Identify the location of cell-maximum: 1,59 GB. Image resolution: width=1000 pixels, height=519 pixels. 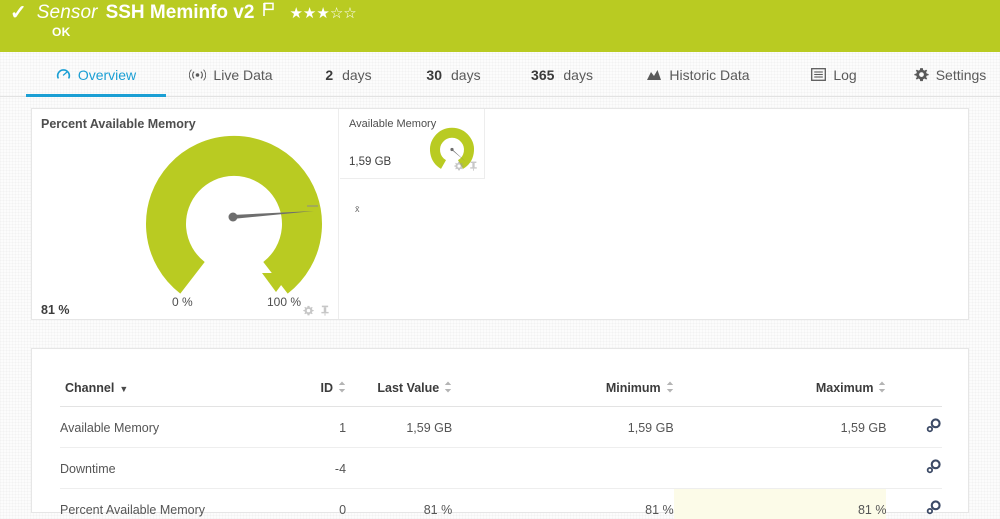
(780, 427).